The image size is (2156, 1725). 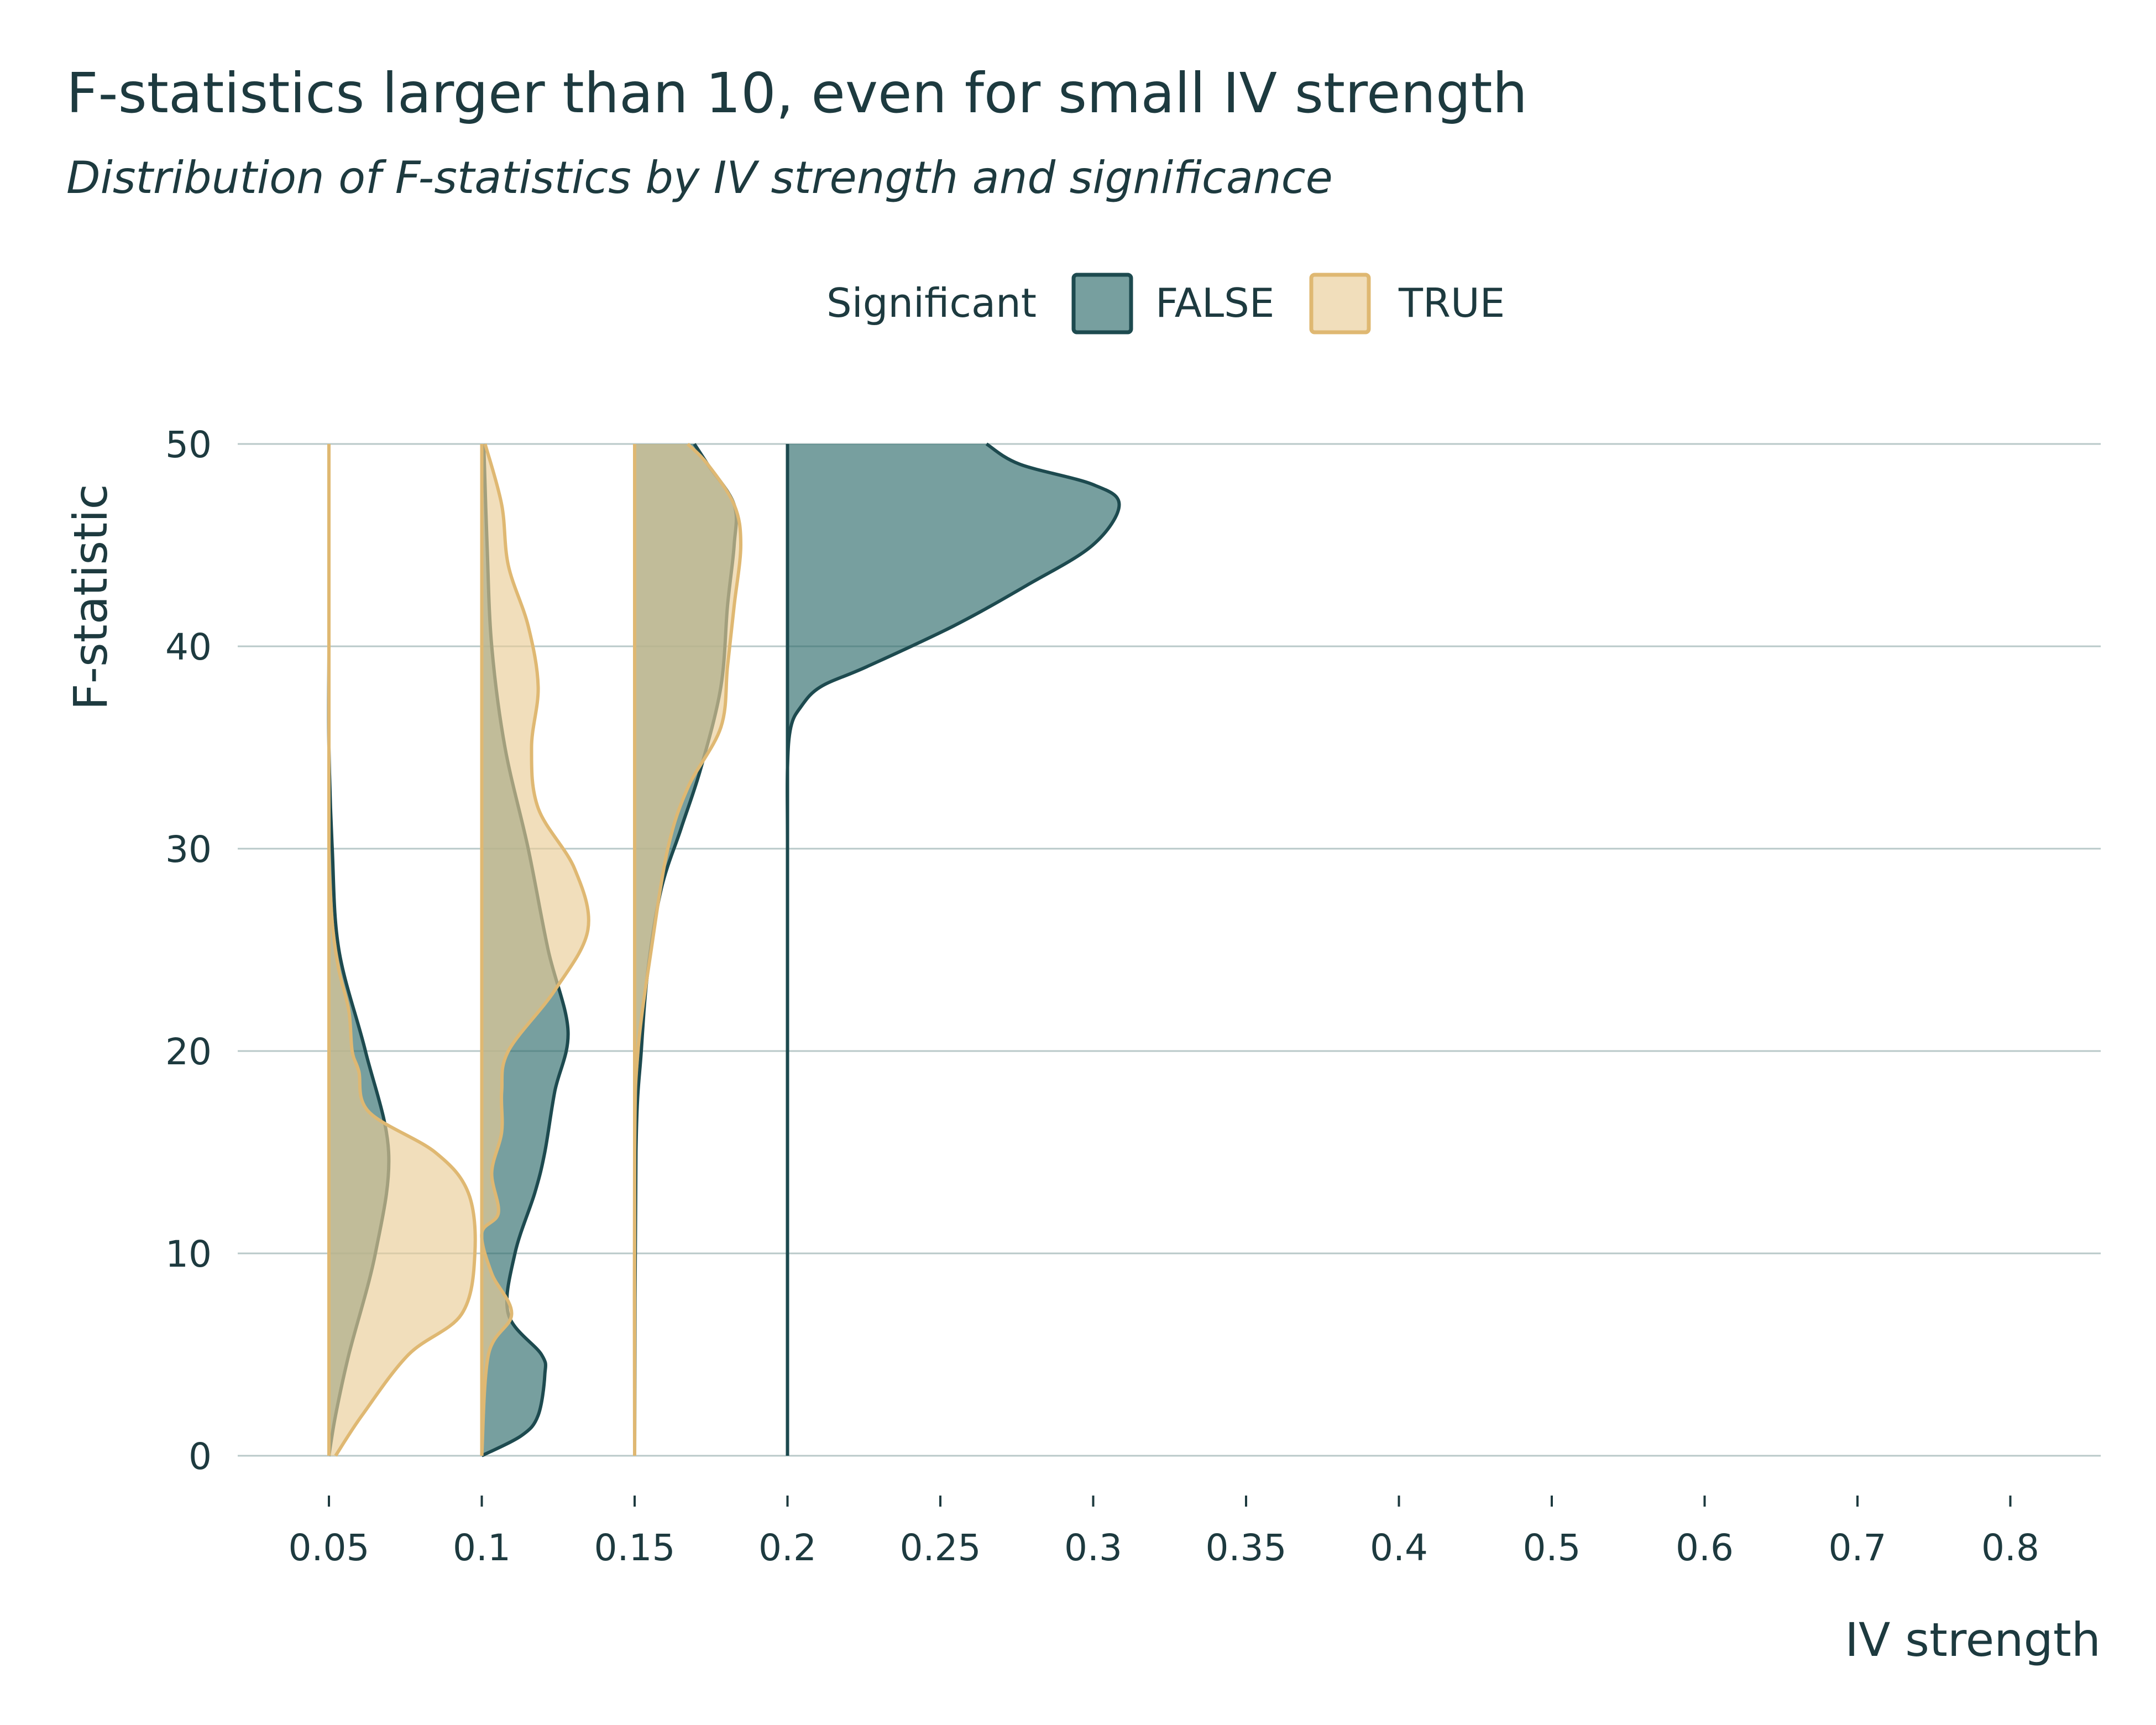 What do you see at coordinates (1340, 303) in the screenshot?
I see `legend-swatch-true` at bounding box center [1340, 303].